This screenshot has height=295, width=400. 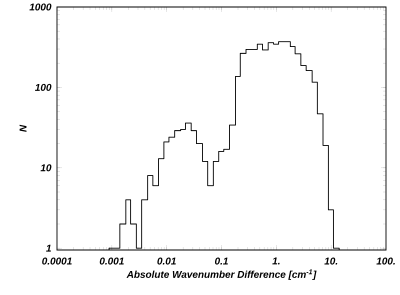 I want to click on y-tick-label: 1, so click(x=48, y=248).